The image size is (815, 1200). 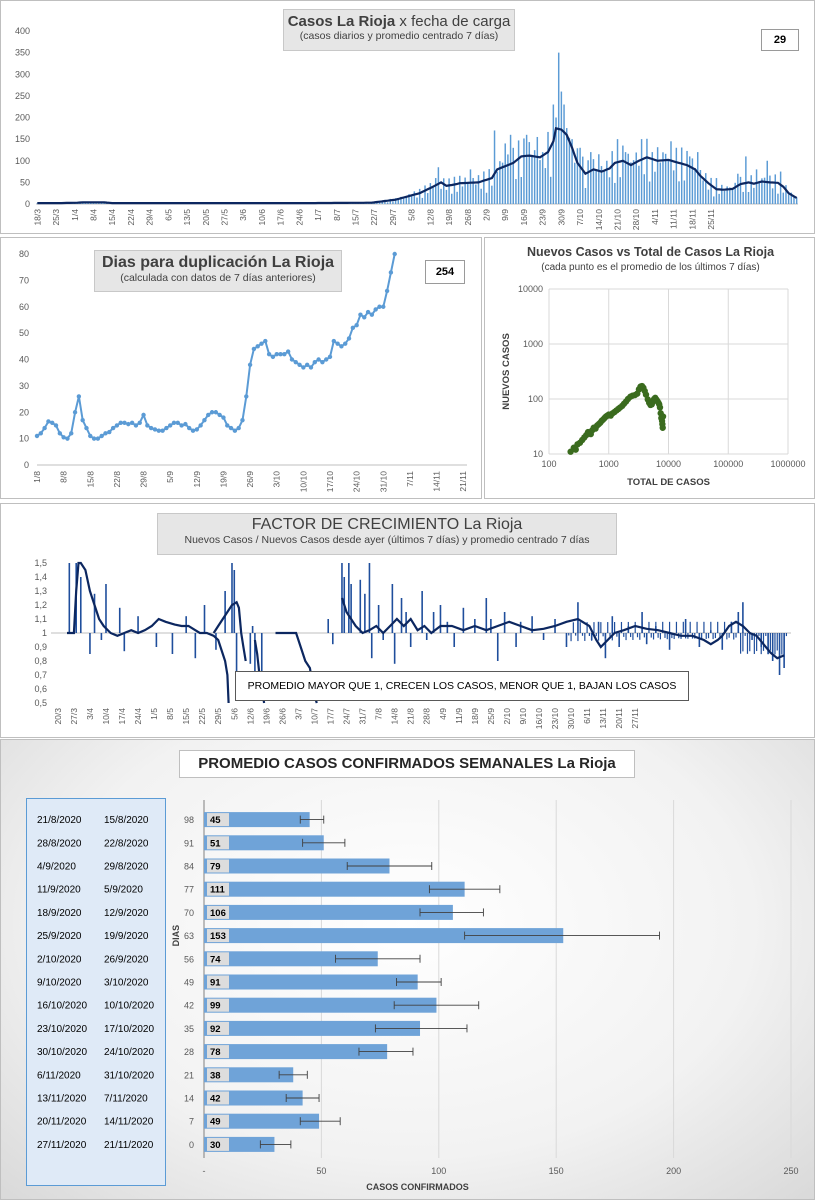 I want to click on x-tick-label: 22/7, so click(x=374, y=217).